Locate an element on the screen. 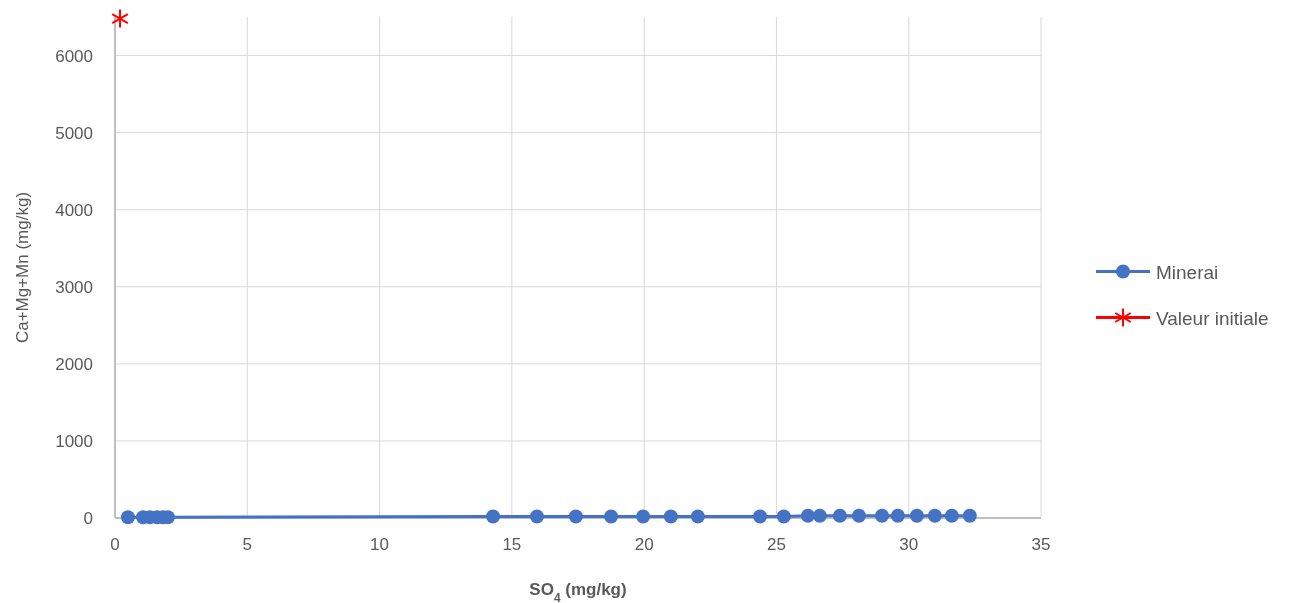  x-tick-label: 15 is located at coordinates (512, 544).